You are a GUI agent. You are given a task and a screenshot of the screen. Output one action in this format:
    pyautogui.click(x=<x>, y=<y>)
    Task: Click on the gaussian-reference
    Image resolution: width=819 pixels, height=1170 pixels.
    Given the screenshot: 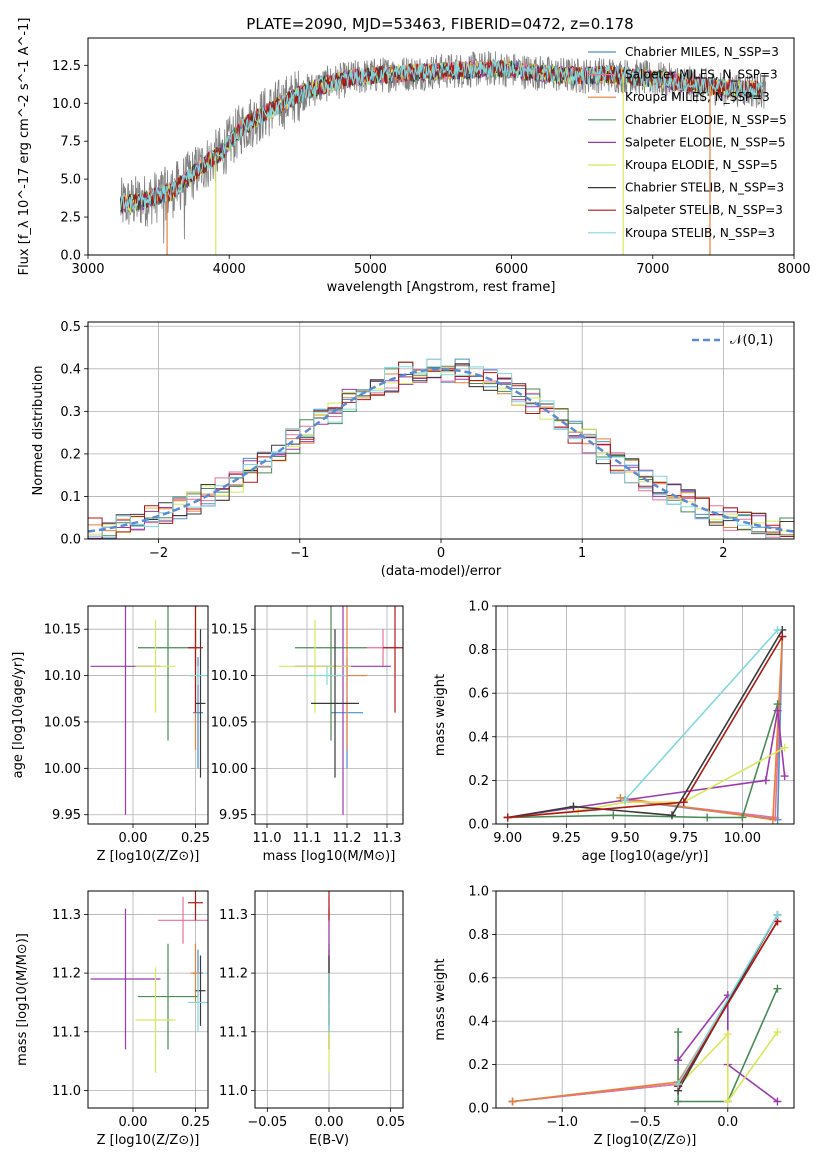 What is the action you would take?
    pyautogui.click(x=441, y=450)
    